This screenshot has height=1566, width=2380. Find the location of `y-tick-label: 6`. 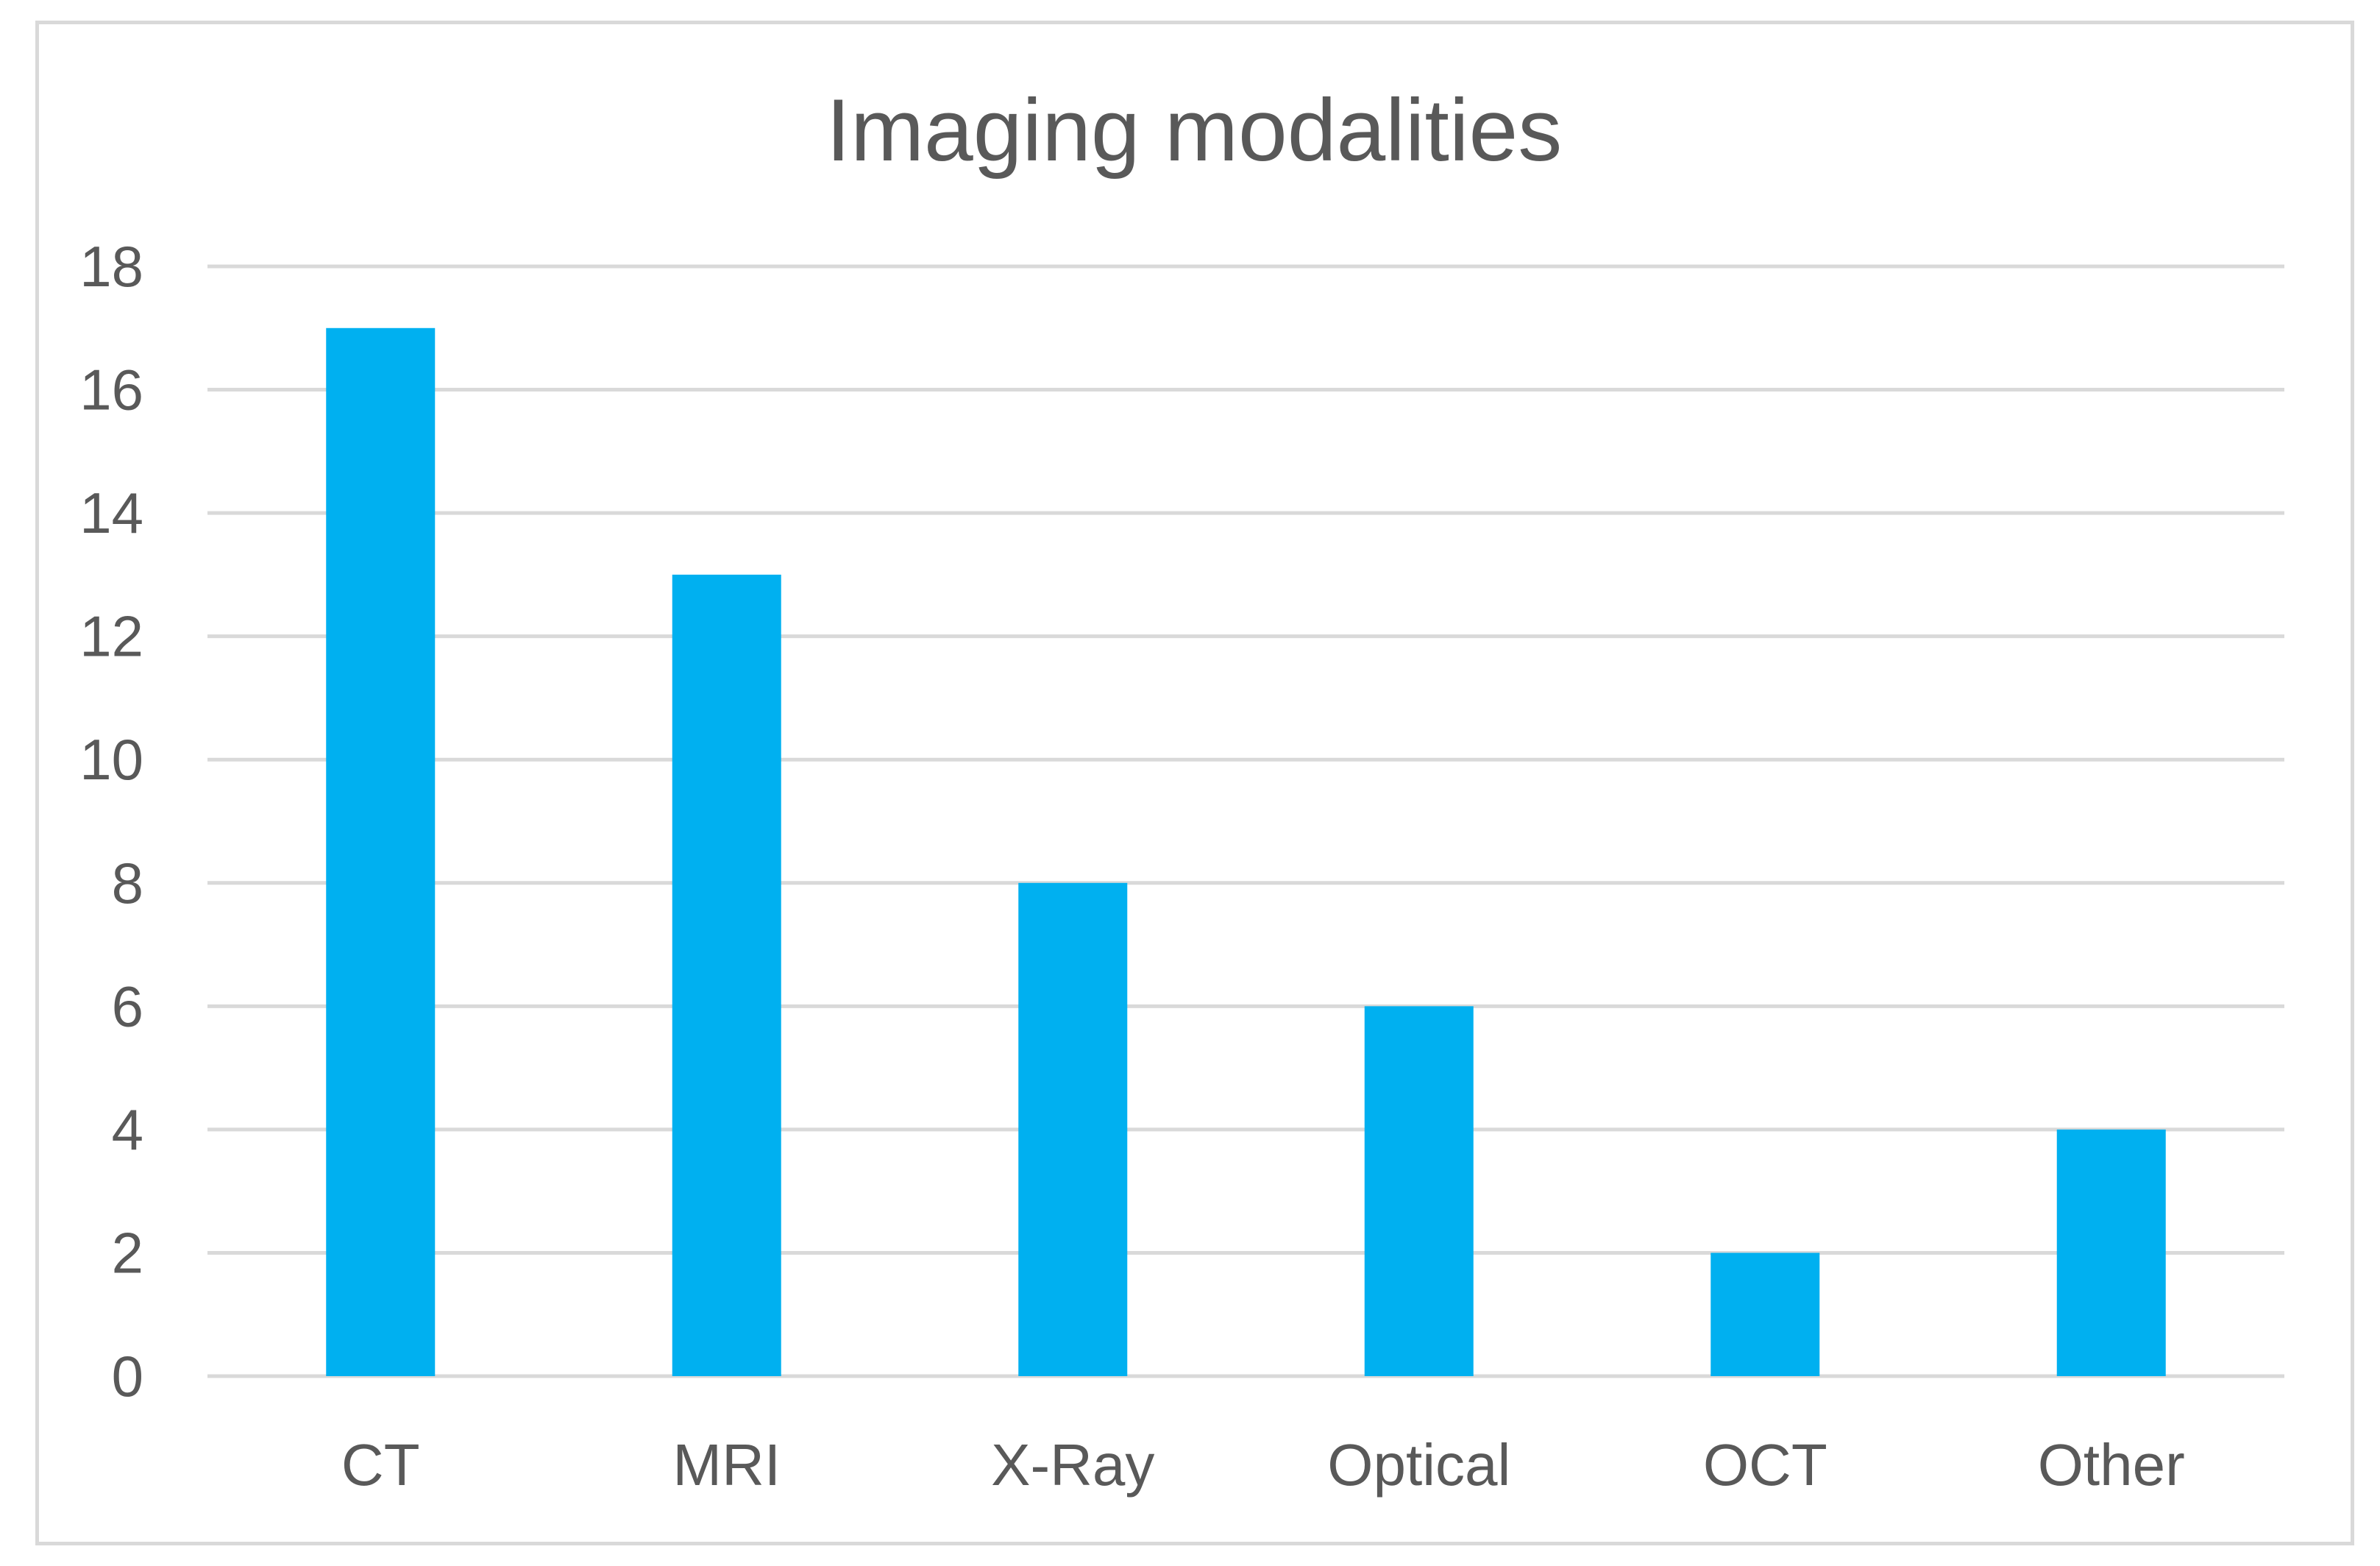

y-tick-label: 6 is located at coordinates (128, 1006).